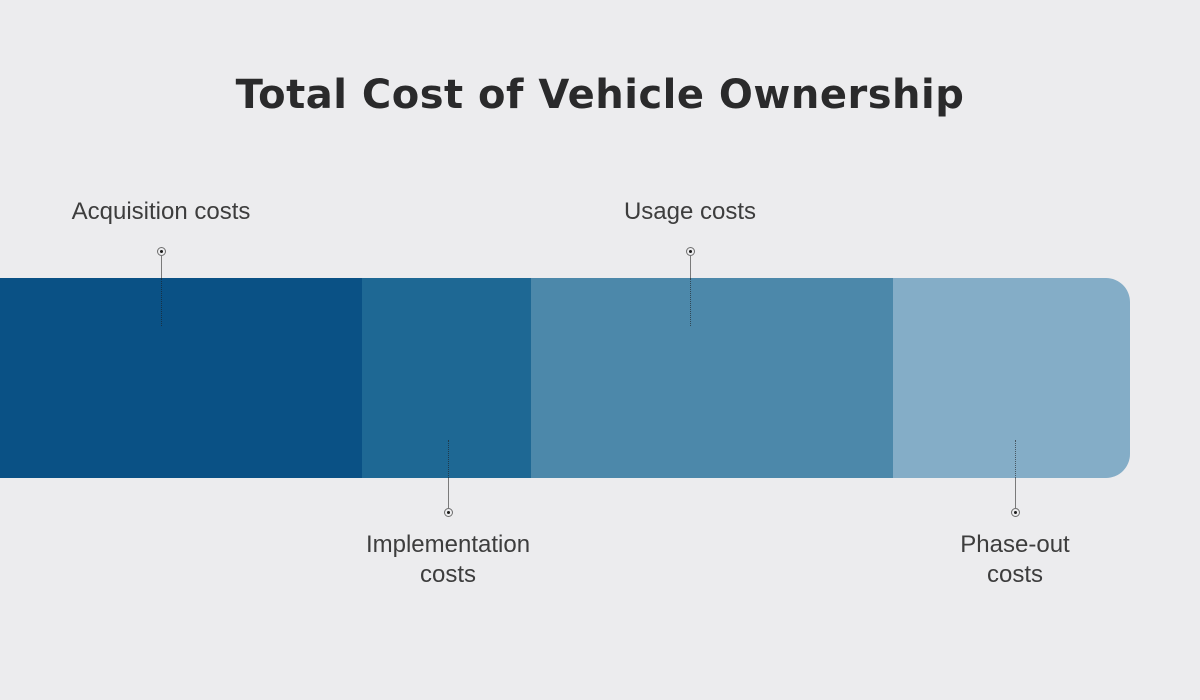  I want to click on chart-title: Total Cost of Vehicle Ownership, so click(600, 95).